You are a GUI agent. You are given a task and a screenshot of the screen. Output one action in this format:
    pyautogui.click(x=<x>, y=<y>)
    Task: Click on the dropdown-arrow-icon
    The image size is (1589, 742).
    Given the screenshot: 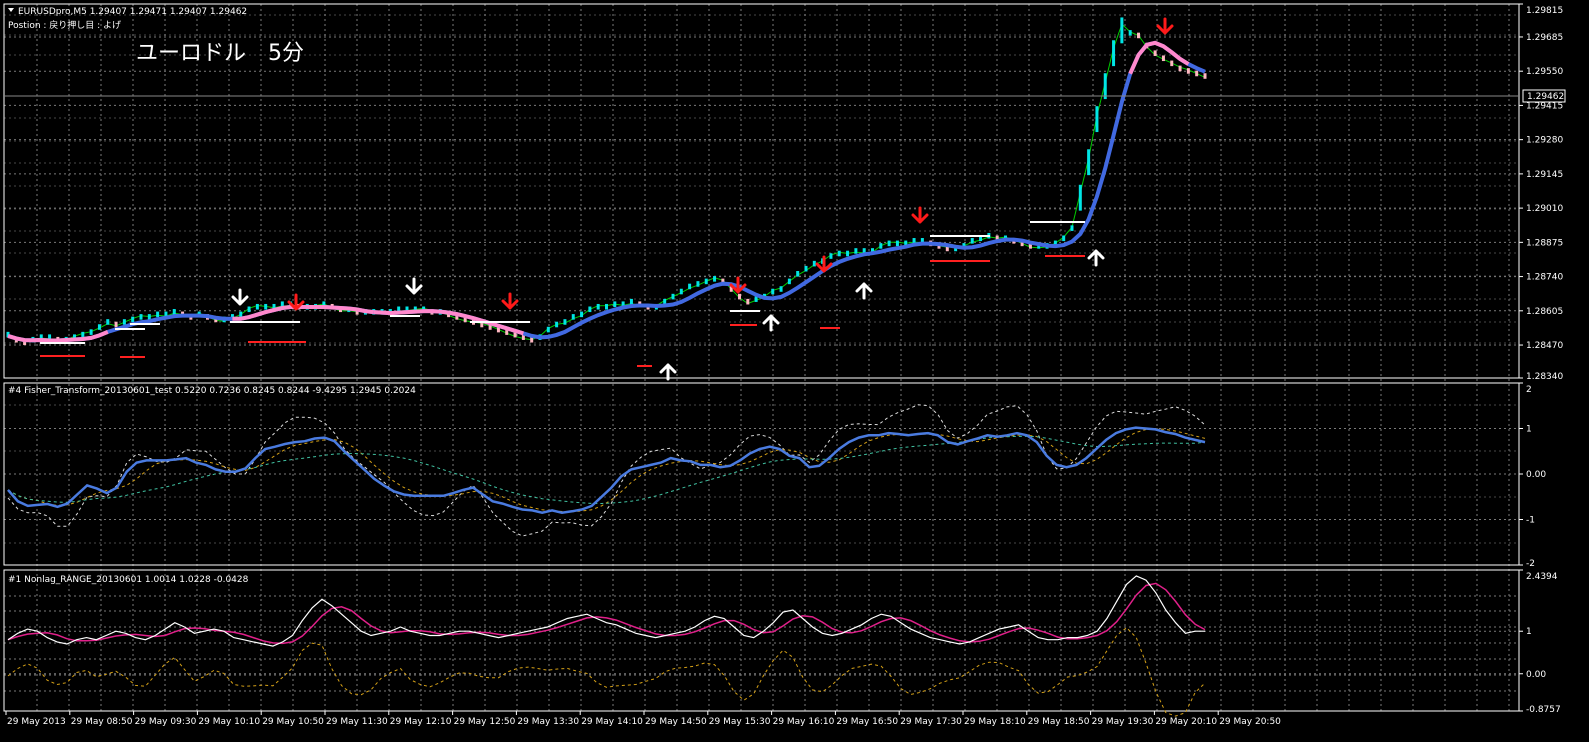 What is the action you would take?
    pyautogui.click(x=11, y=10)
    